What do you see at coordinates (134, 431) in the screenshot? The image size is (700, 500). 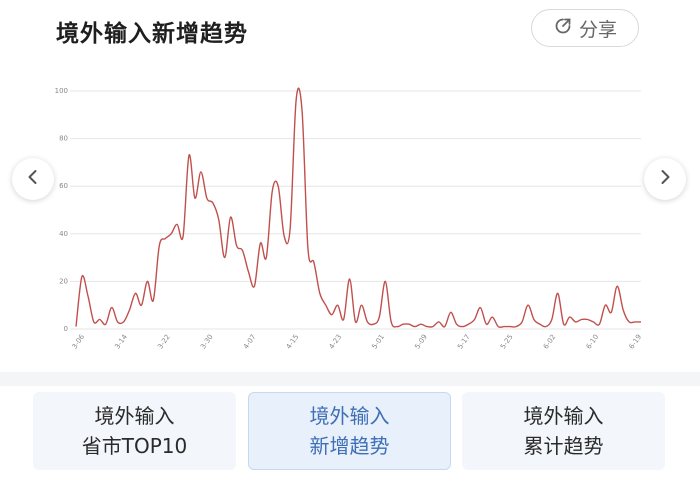 I see `tab-top10: 境外输入 省市TOP10` at bounding box center [134, 431].